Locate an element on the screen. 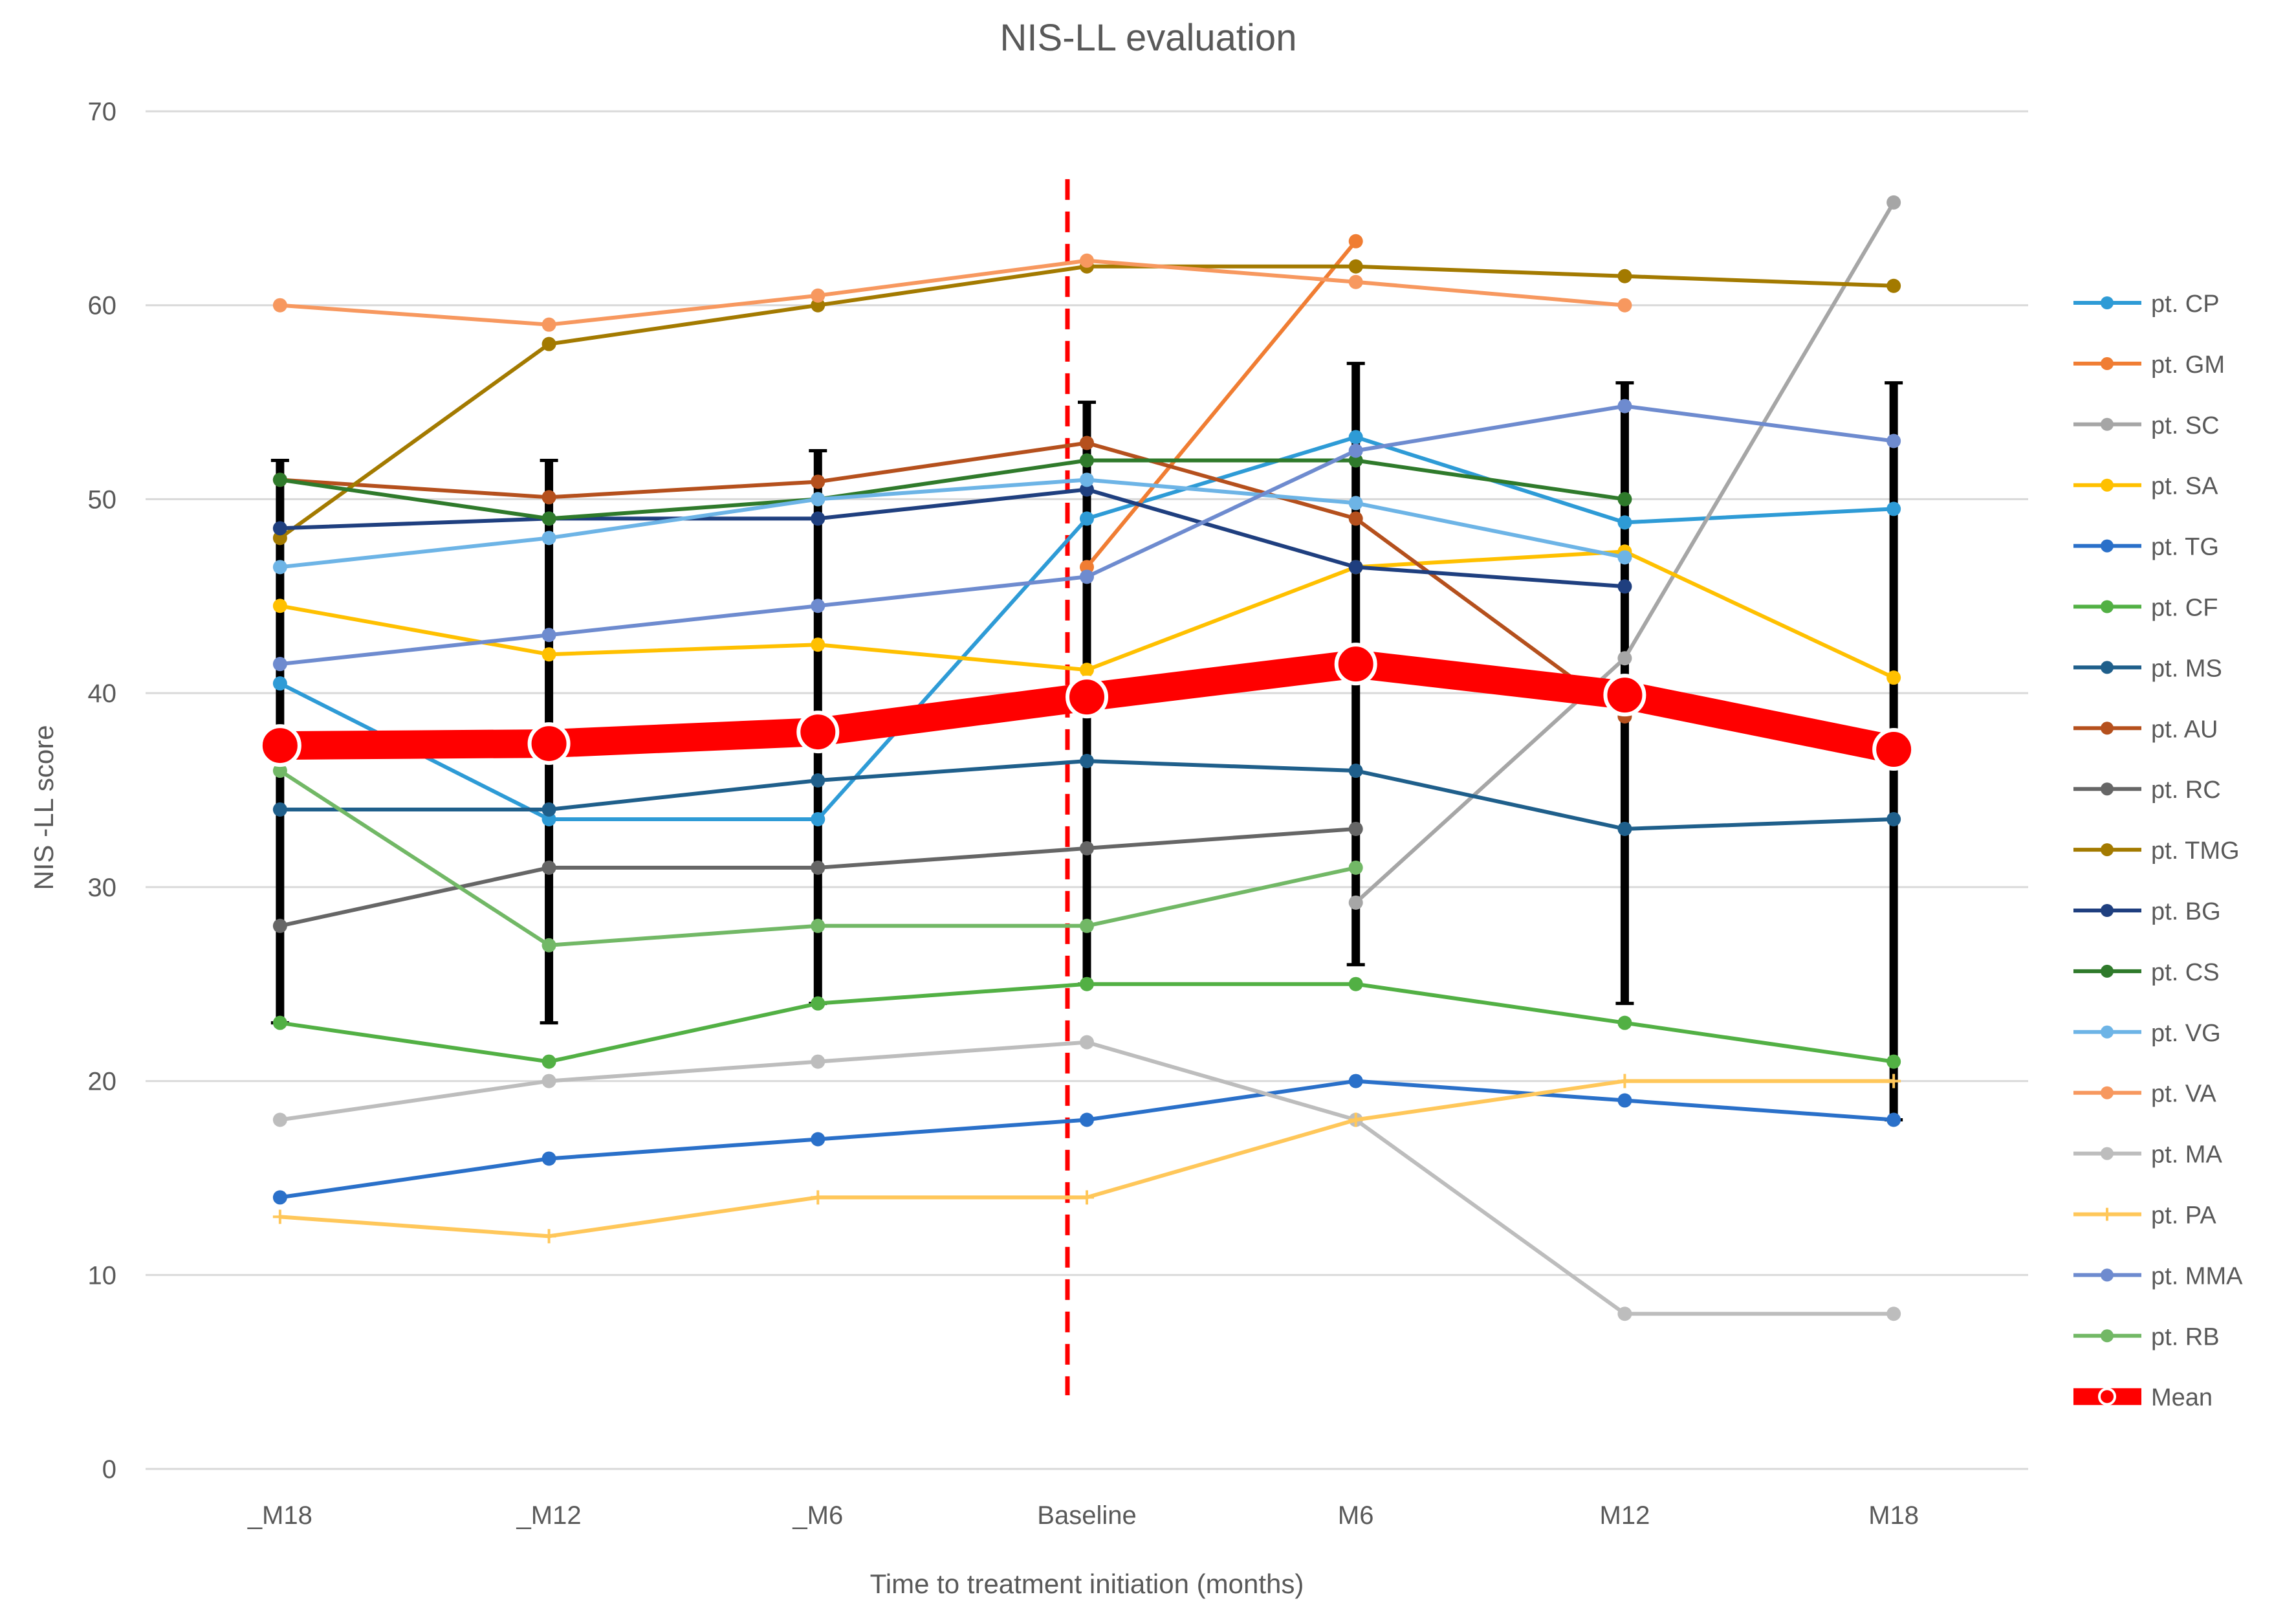  series-pt-ma is located at coordinates (1086, 1178).